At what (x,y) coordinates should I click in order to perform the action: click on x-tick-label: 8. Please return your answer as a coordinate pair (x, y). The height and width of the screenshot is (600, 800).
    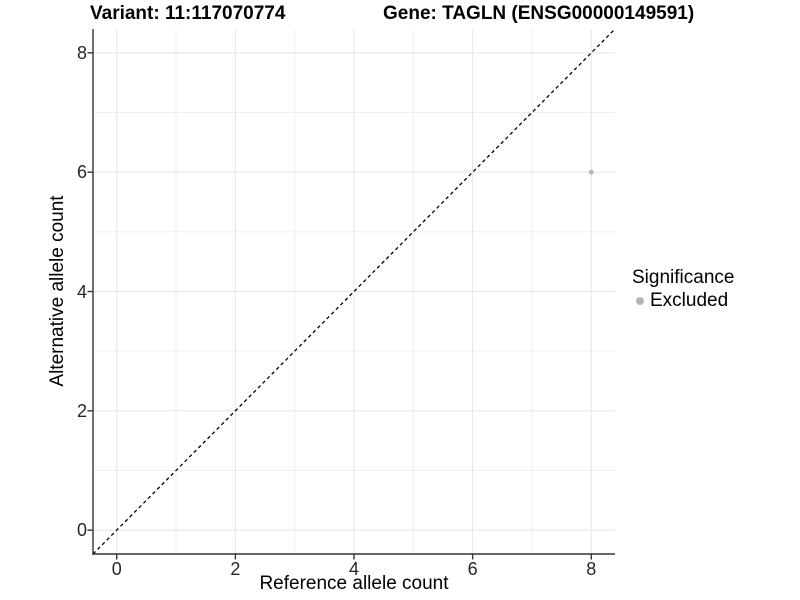
    Looking at the image, I should click on (591, 569).